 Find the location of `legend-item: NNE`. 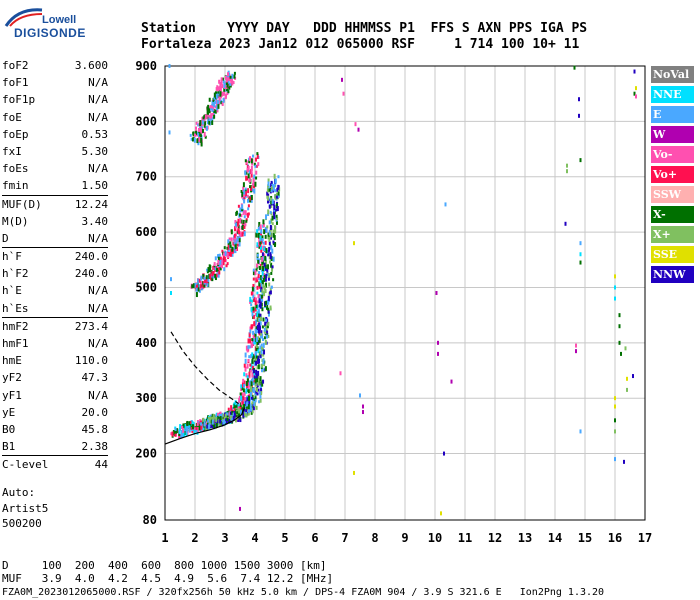

legend-item: NNE is located at coordinates (672, 94).